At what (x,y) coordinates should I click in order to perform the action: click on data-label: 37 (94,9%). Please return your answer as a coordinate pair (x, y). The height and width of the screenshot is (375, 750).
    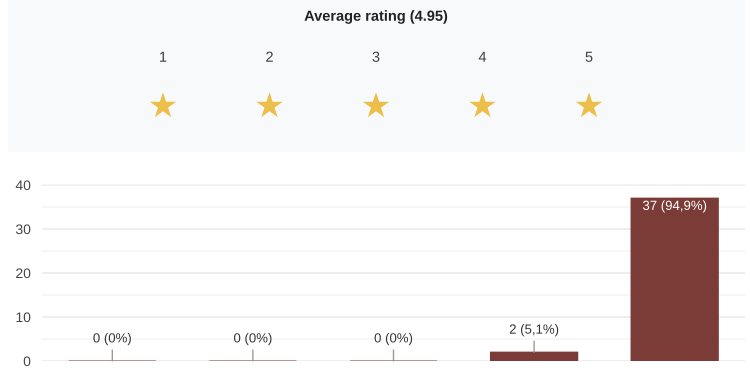
    Looking at the image, I should click on (674, 206).